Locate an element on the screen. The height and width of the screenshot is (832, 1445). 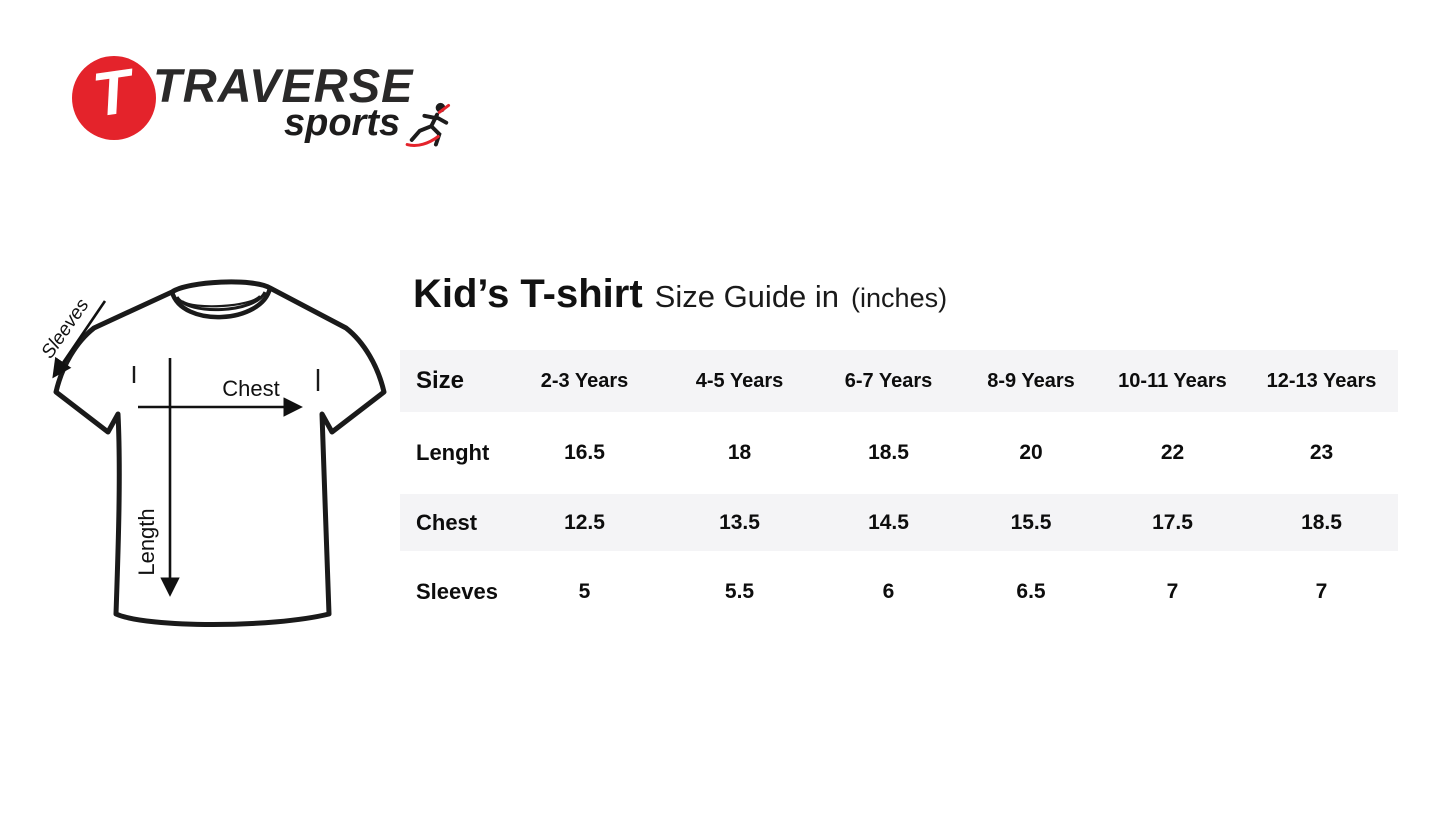
header-cell-6-7: 6-7 Years is located at coordinates (888, 380).